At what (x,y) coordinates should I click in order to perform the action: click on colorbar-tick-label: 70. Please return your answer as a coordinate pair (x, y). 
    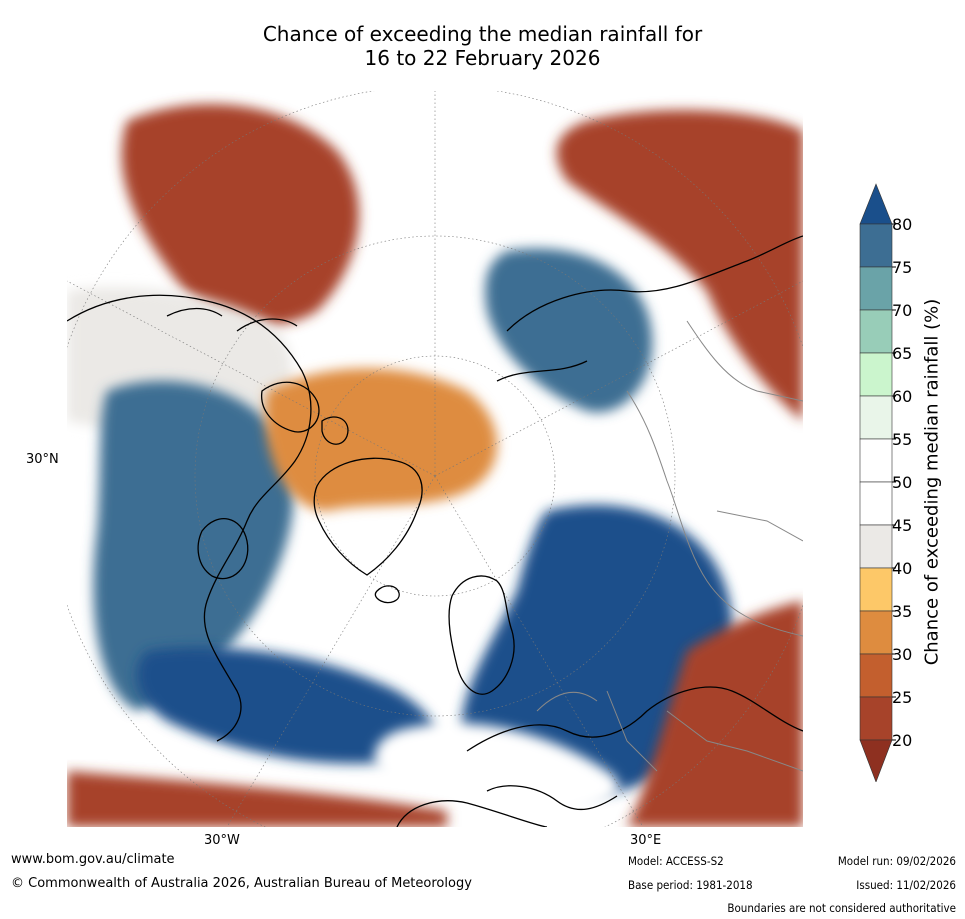
    Looking at the image, I should click on (902, 310).